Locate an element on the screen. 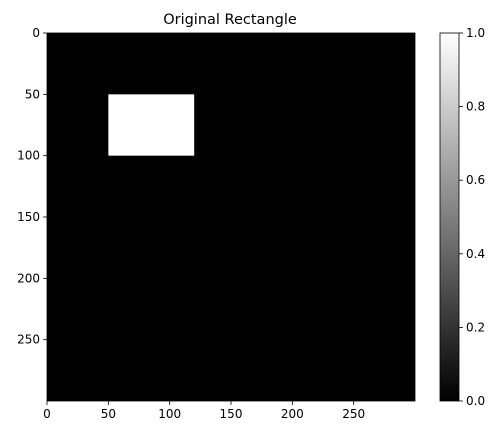  colorbar-frame is located at coordinates (449, 217).